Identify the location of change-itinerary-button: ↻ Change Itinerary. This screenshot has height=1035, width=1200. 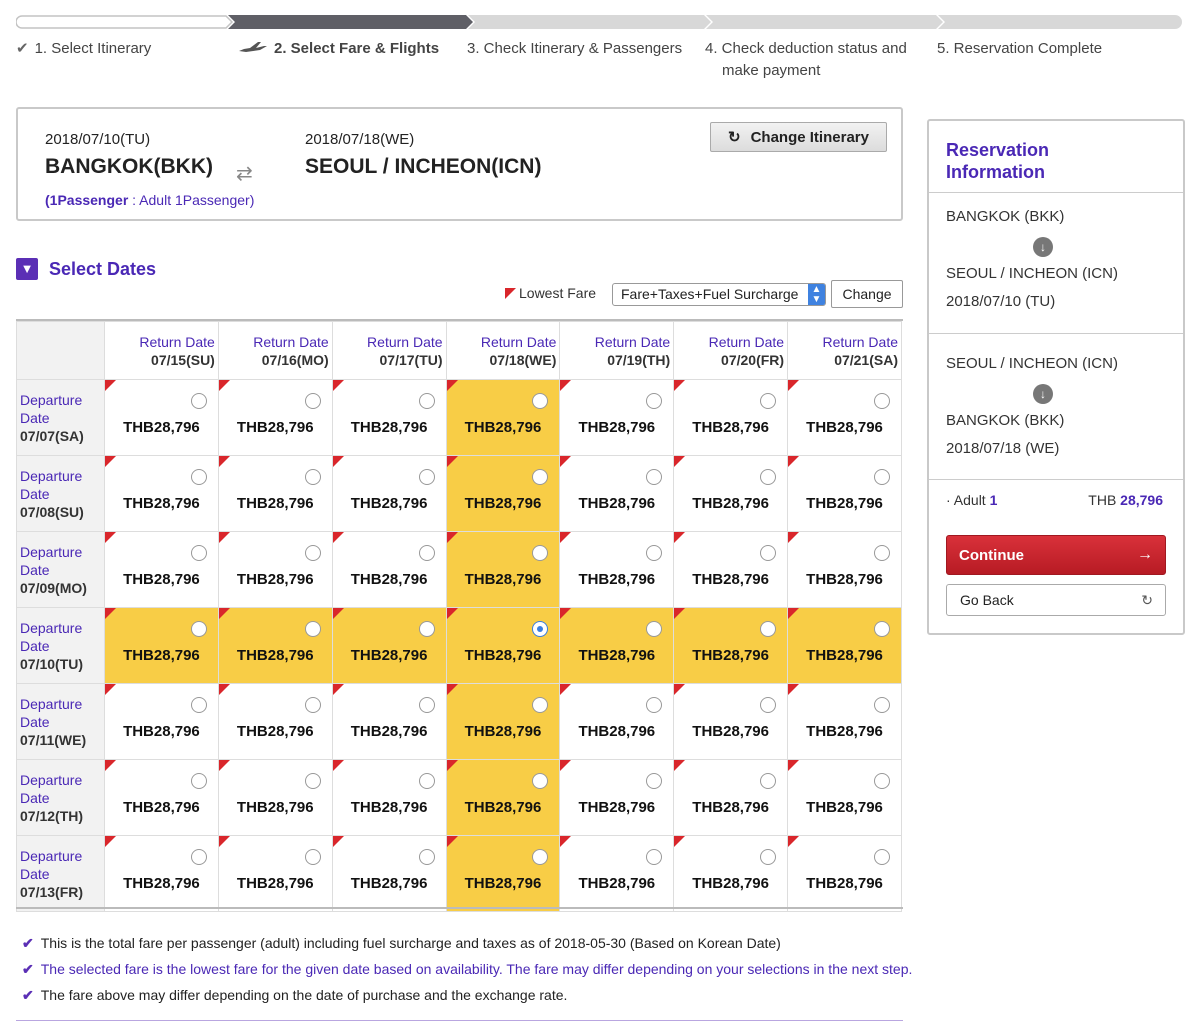
(798, 137).